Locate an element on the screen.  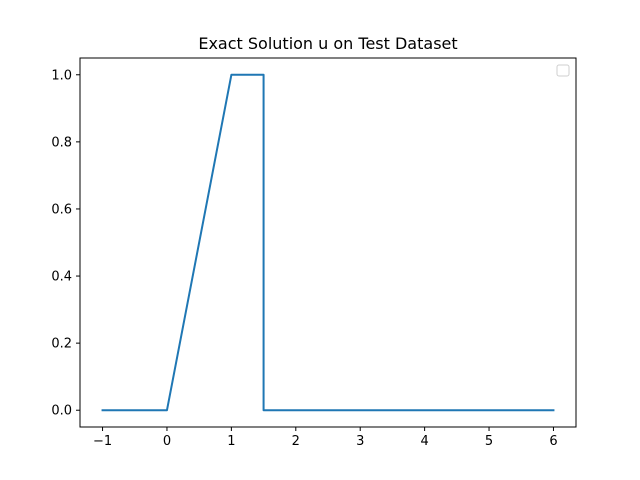
x-tick-label: 0 is located at coordinates (167, 441).